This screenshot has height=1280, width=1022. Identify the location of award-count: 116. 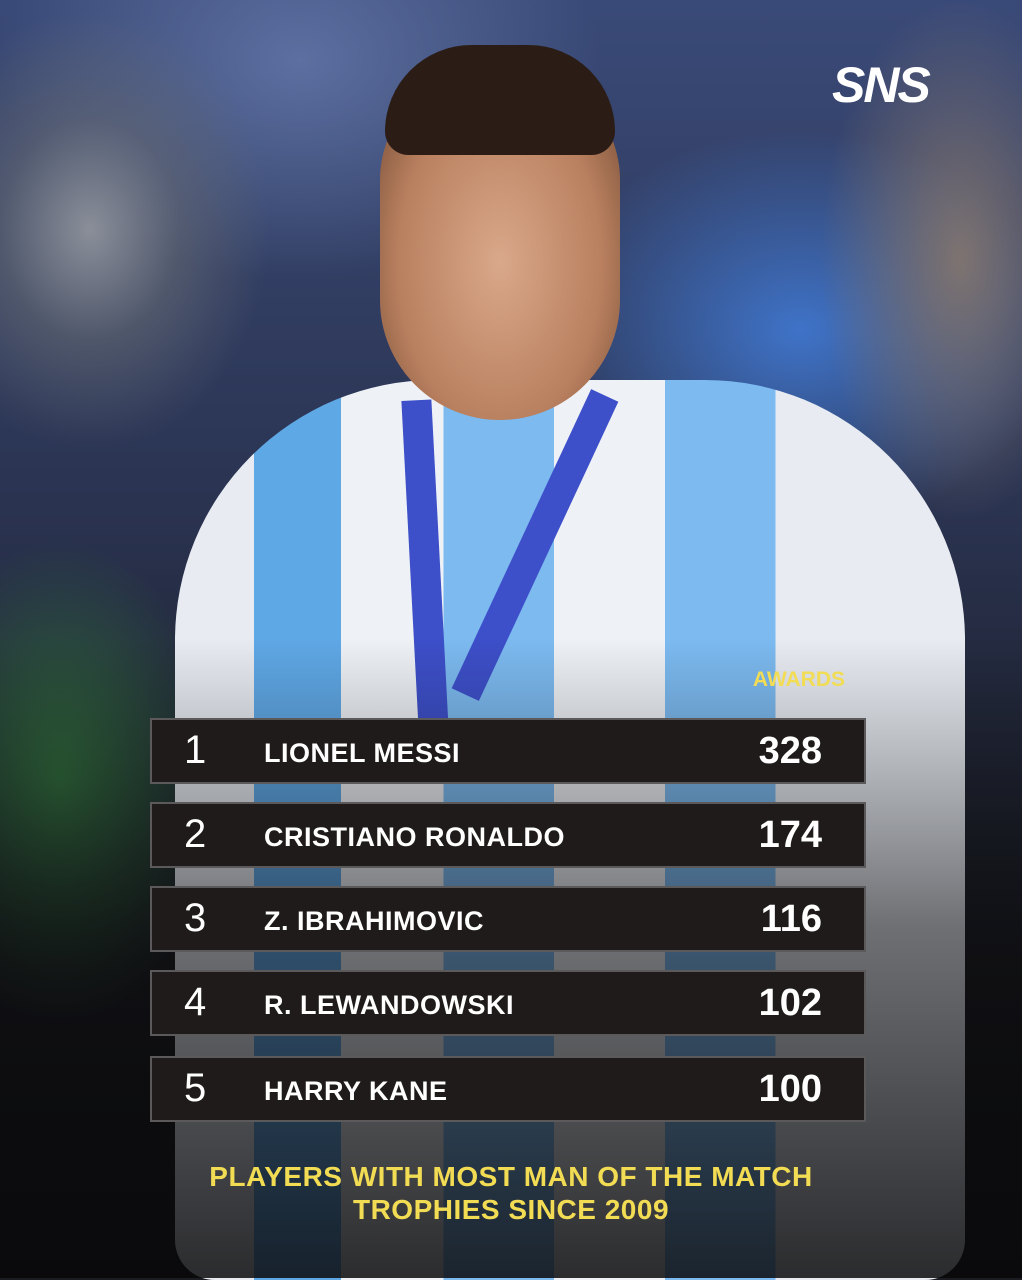
(791, 919).